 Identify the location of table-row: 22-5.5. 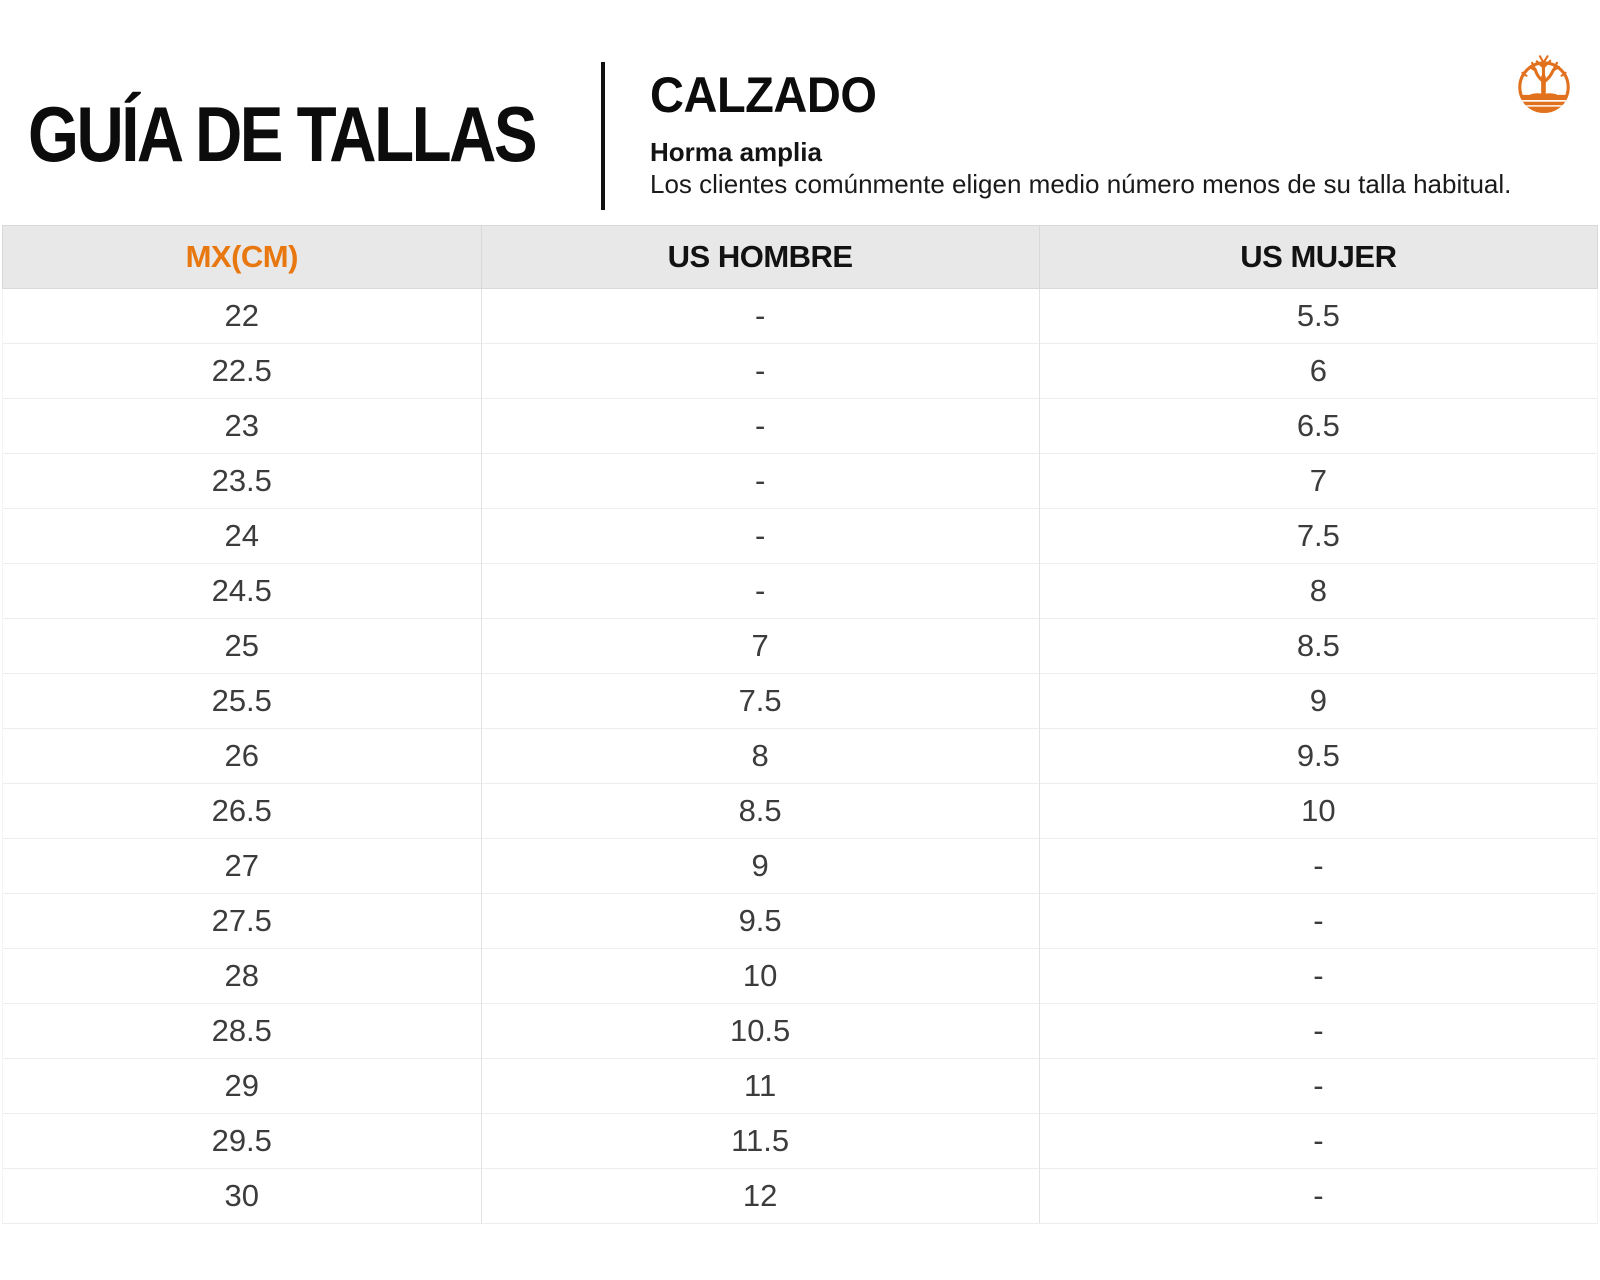
(800, 316).